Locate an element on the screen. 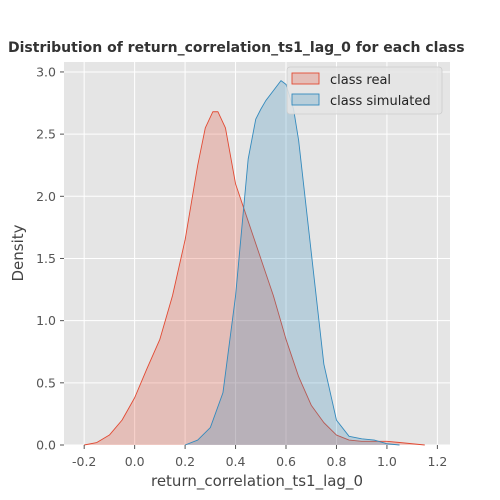 This screenshot has width=500, height=500. x-tick-label: 0.8 is located at coordinates (337, 461).